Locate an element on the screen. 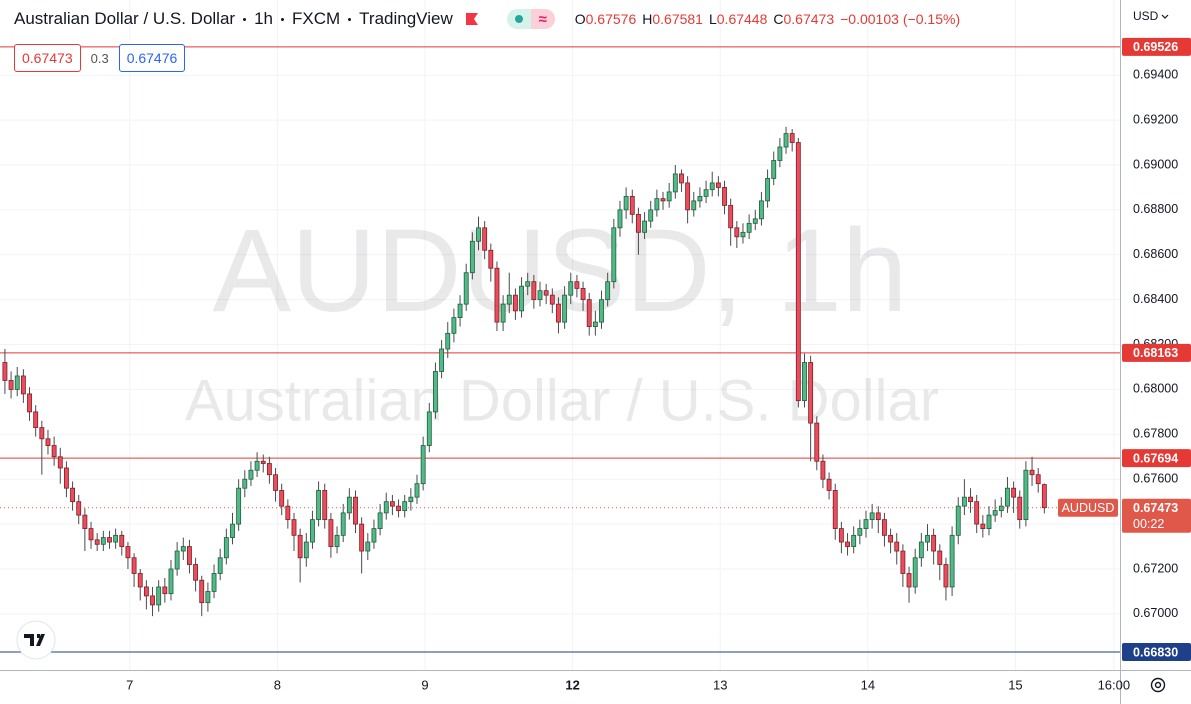 This screenshot has height=704, width=1191. currency-select: USD is located at coordinates (1146, 16).